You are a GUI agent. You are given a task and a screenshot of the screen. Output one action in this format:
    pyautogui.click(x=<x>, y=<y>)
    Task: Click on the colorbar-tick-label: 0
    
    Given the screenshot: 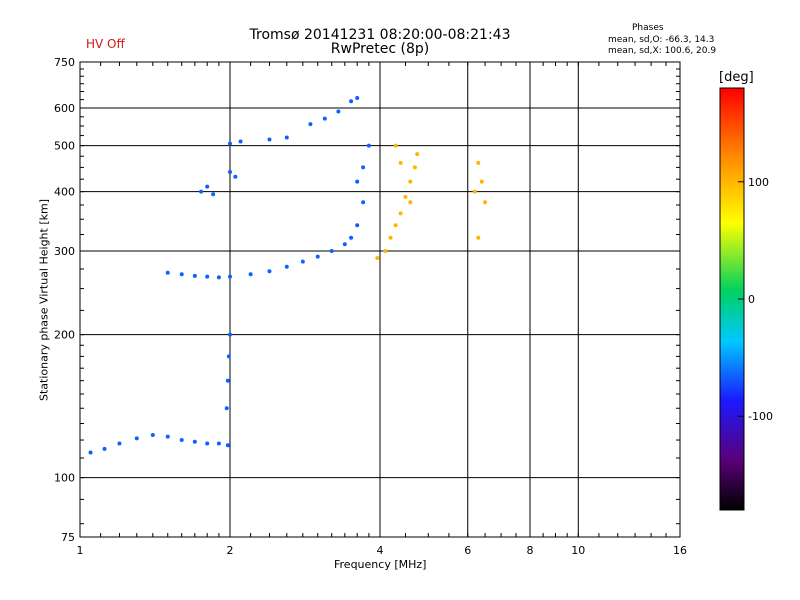 What is the action you would take?
    pyautogui.click(x=751, y=299)
    